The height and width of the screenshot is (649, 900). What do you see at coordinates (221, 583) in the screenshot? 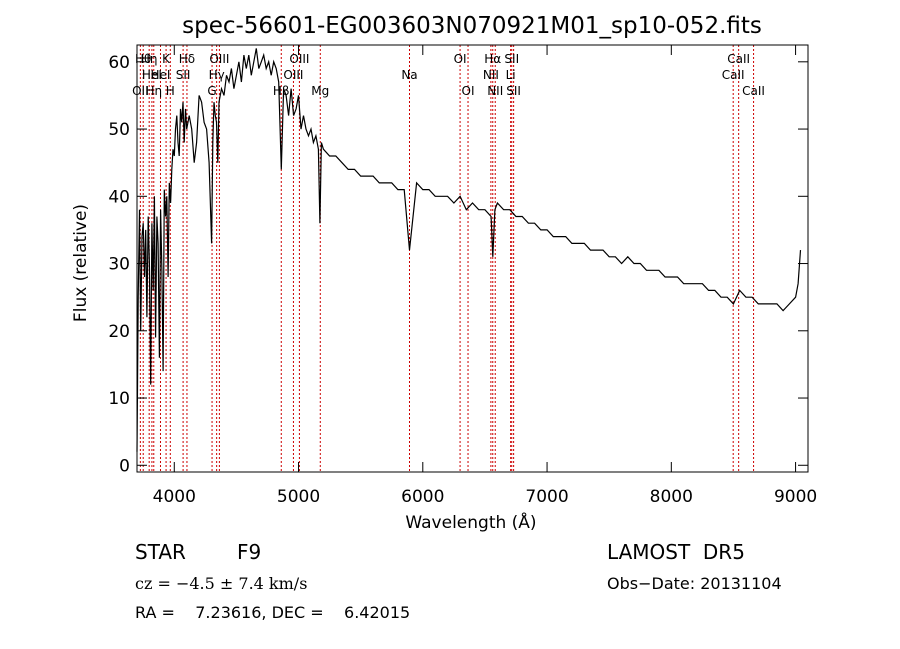
I see `redshift-velocity: cz = −4.5 ± 7.4 km/s` at bounding box center [221, 583].